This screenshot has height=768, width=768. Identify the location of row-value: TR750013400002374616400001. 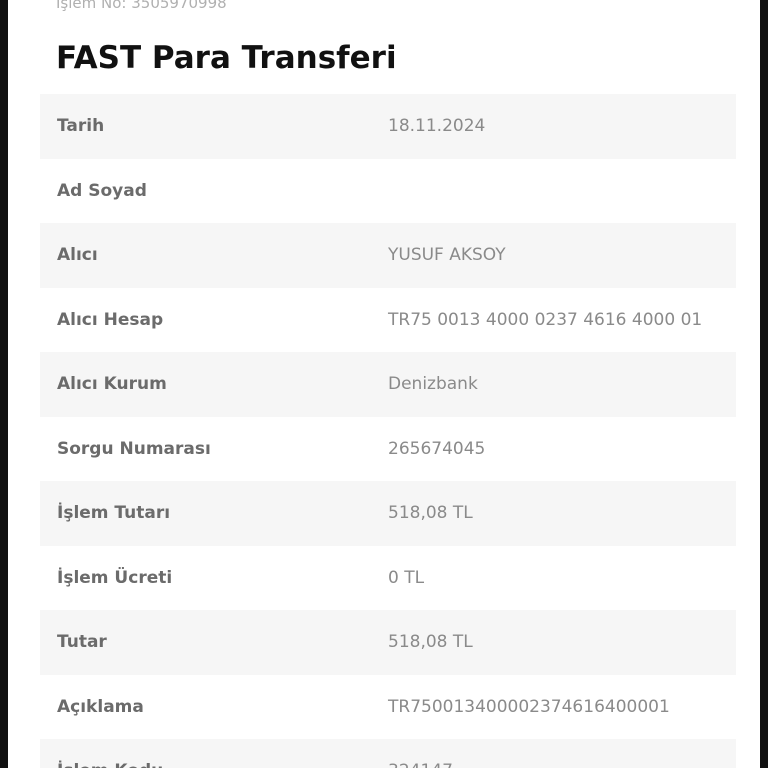
(529, 706).